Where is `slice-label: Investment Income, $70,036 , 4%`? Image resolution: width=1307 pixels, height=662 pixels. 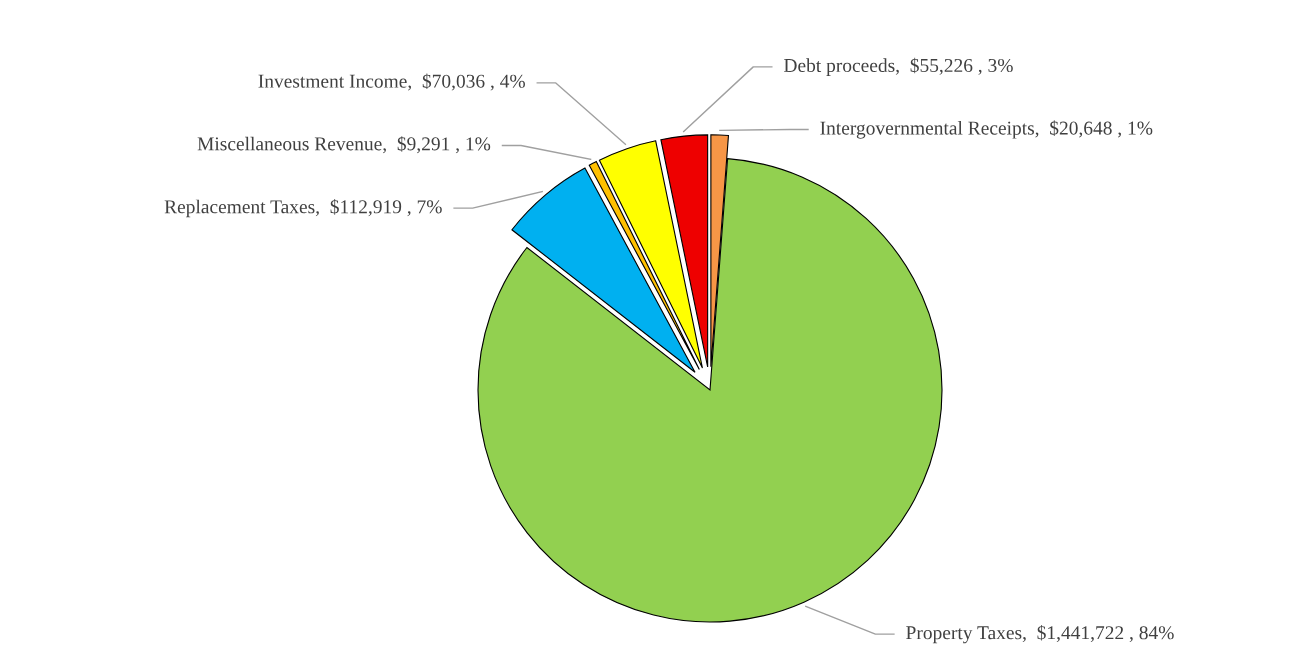 slice-label: Investment Income, $70,036 , 4% is located at coordinates (391, 82).